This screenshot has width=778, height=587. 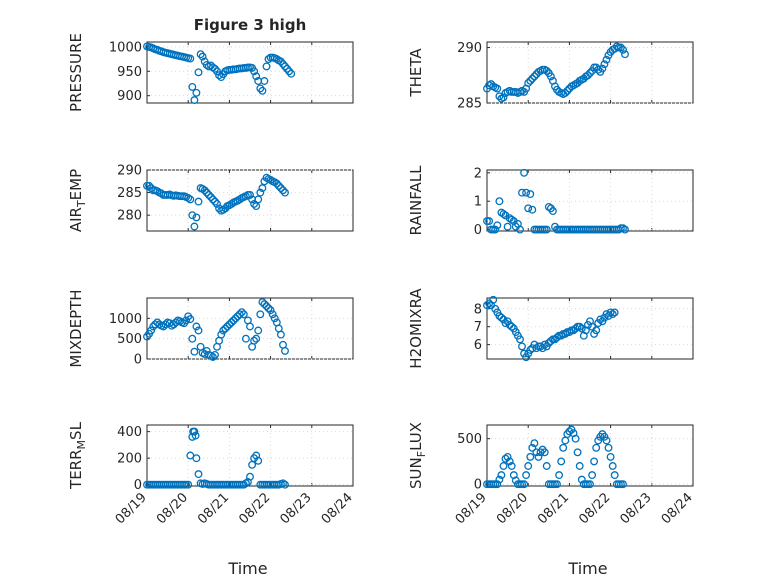 I want to click on x-axis-label: Time, so click(x=587, y=568).